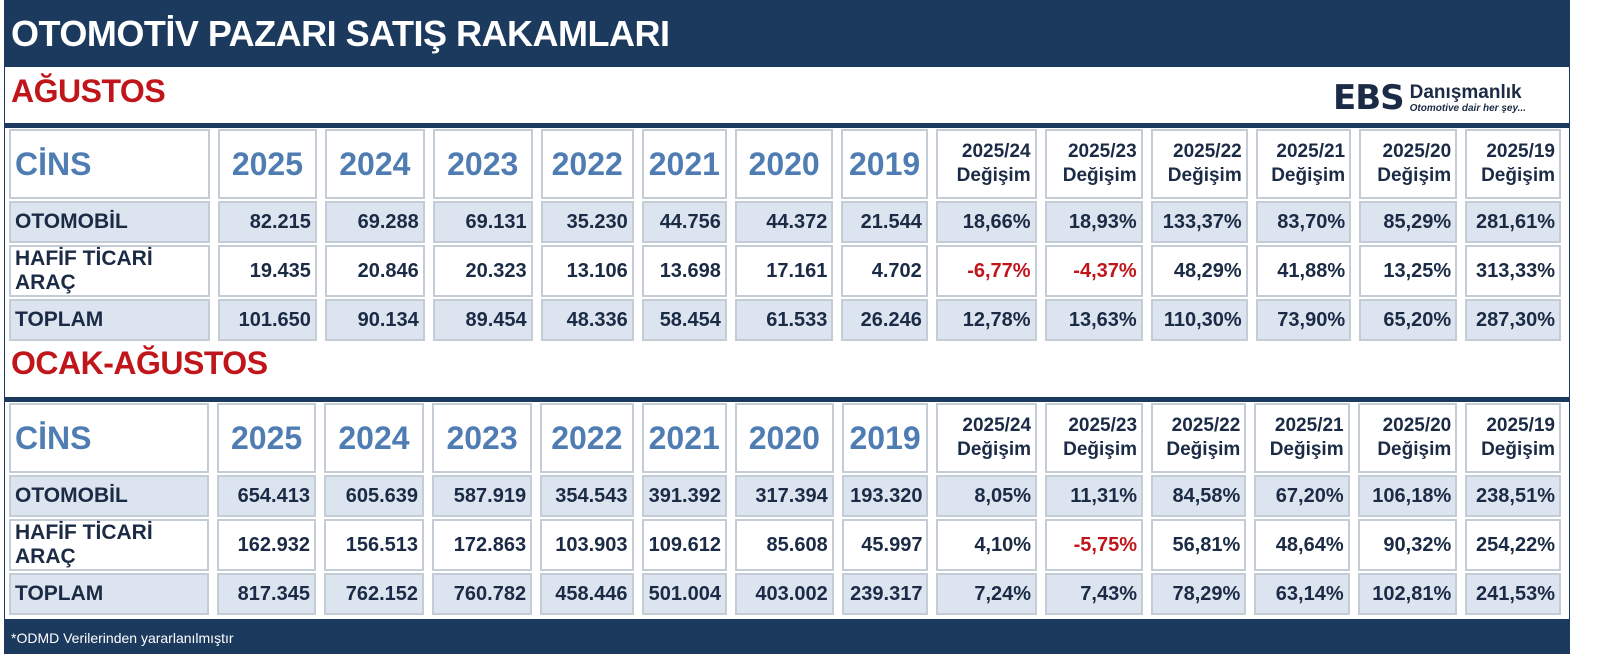 The width and height of the screenshot is (1600, 670). Describe the element at coordinates (996, 152) in the screenshot. I see `change-period: 2025/24` at that location.